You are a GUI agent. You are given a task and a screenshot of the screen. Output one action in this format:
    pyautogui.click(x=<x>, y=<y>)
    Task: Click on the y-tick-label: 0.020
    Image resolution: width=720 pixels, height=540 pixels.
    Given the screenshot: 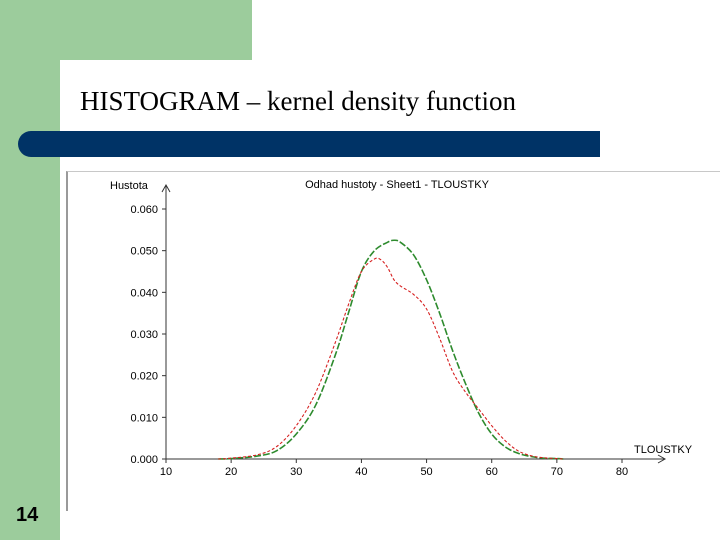 What is the action you would take?
    pyautogui.click(x=144, y=377)
    